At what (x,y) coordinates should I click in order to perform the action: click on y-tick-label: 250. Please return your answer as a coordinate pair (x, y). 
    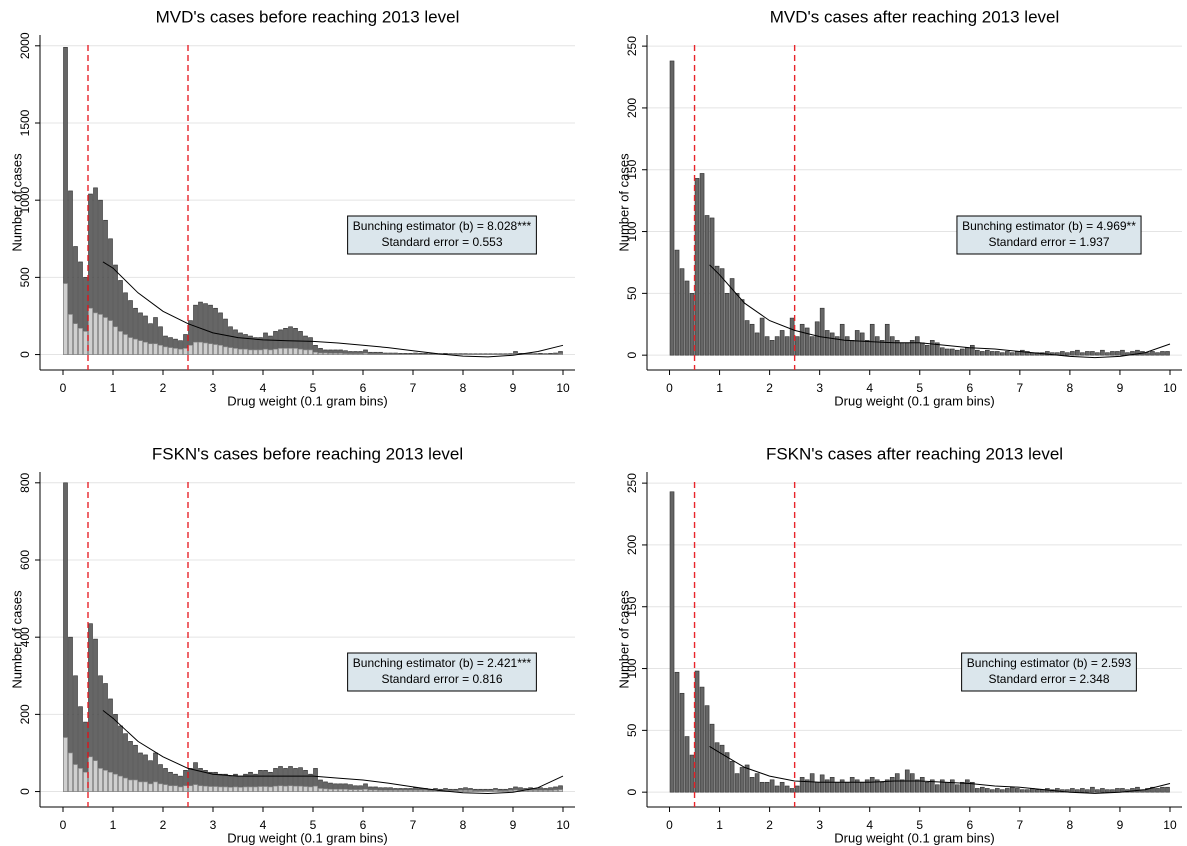
    Looking at the image, I should click on (632, 46).